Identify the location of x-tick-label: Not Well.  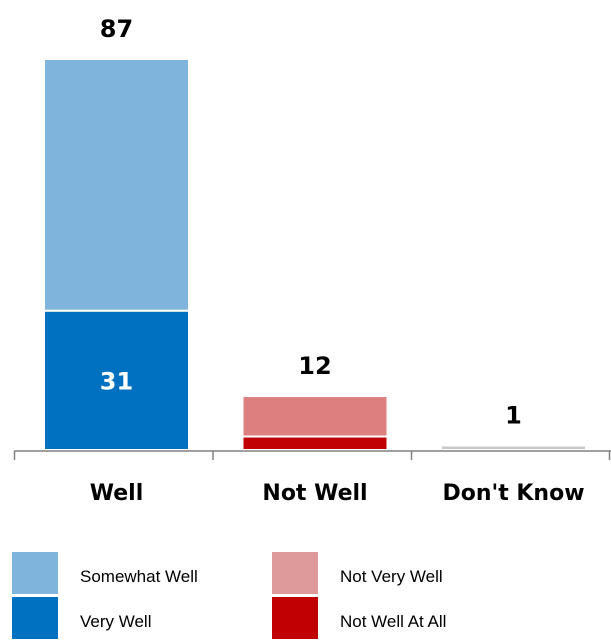
(314, 493).